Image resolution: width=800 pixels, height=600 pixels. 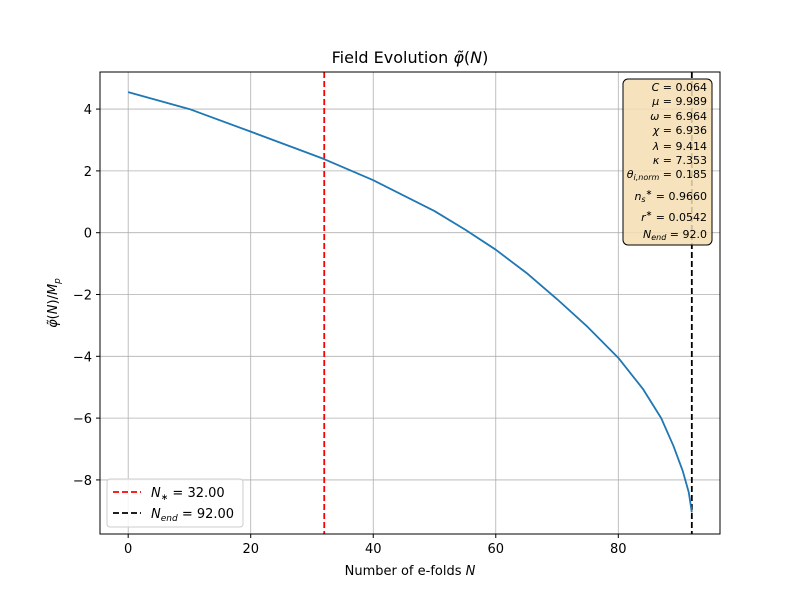 What do you see at coordinates (618, 549) in the screenshot?
I see `x-tick-label: 80` at bounding box center [618, 549].